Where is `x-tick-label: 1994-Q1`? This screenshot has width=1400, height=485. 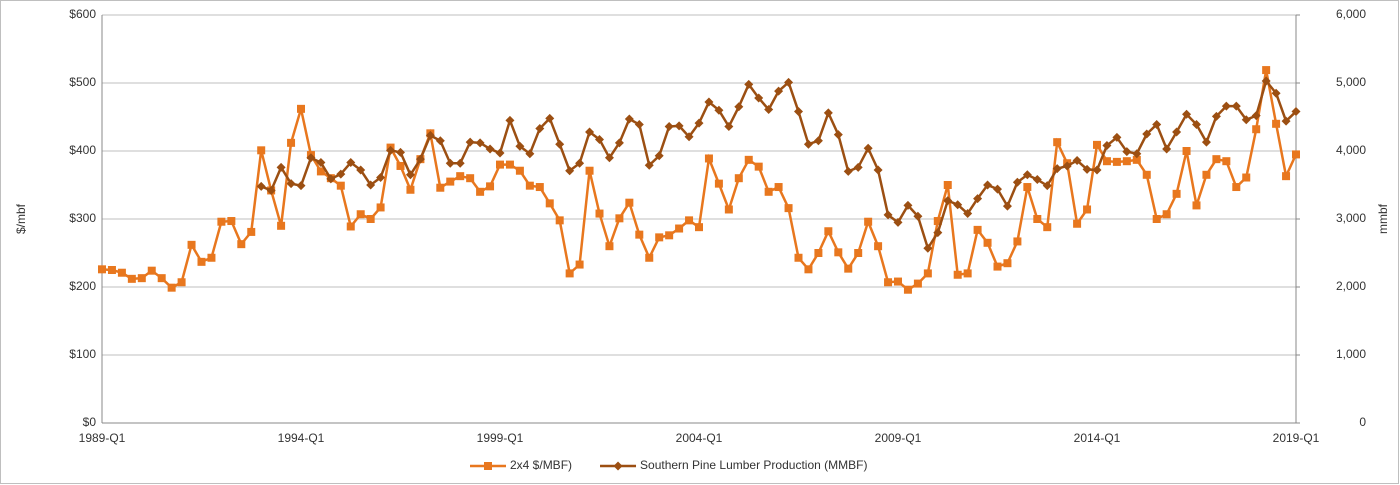
x-tick-label: 1994-Q1 is located at coordinates (301, 438).